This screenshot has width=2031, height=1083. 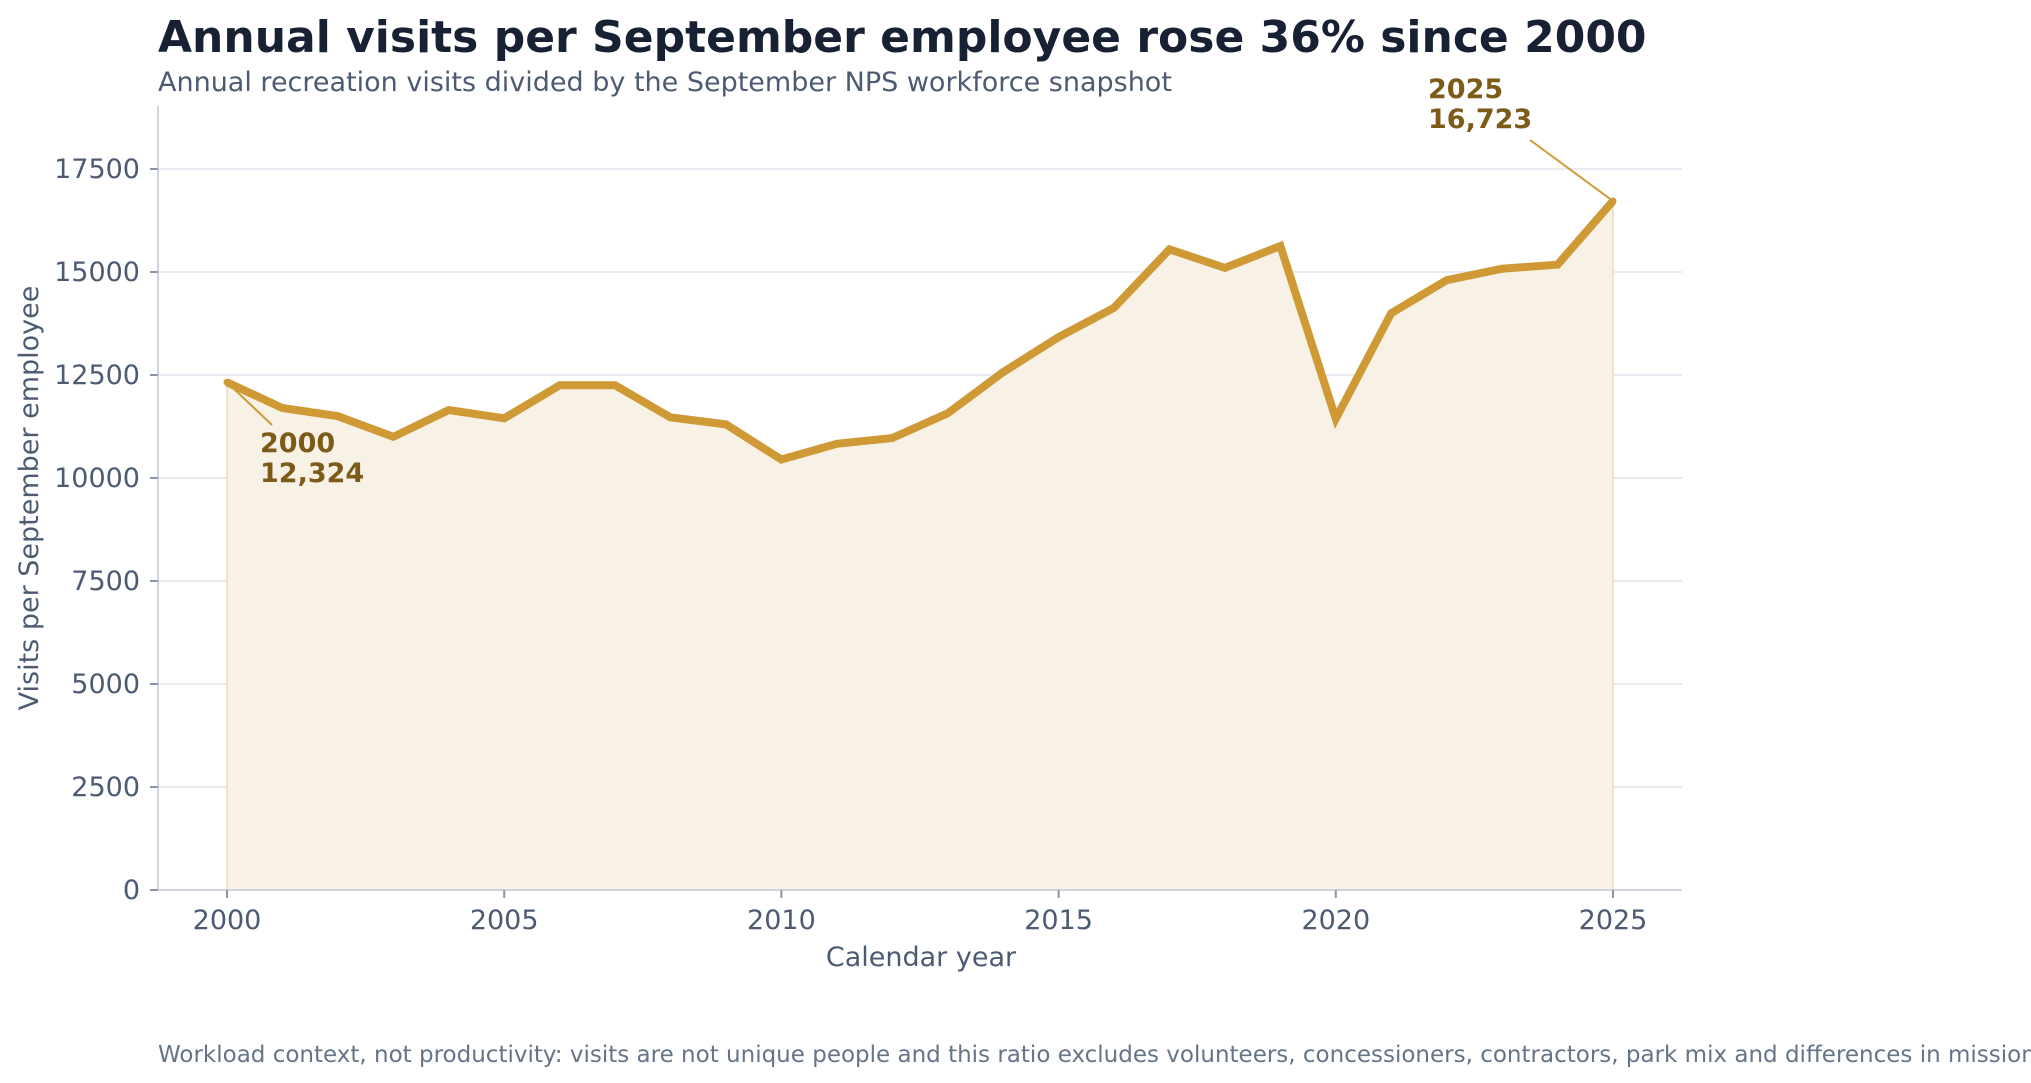 What do you see at coordinates (1465, 89) in the screenshot?
I see `annotation-year: 2025` at bounding box center [1465, 89].